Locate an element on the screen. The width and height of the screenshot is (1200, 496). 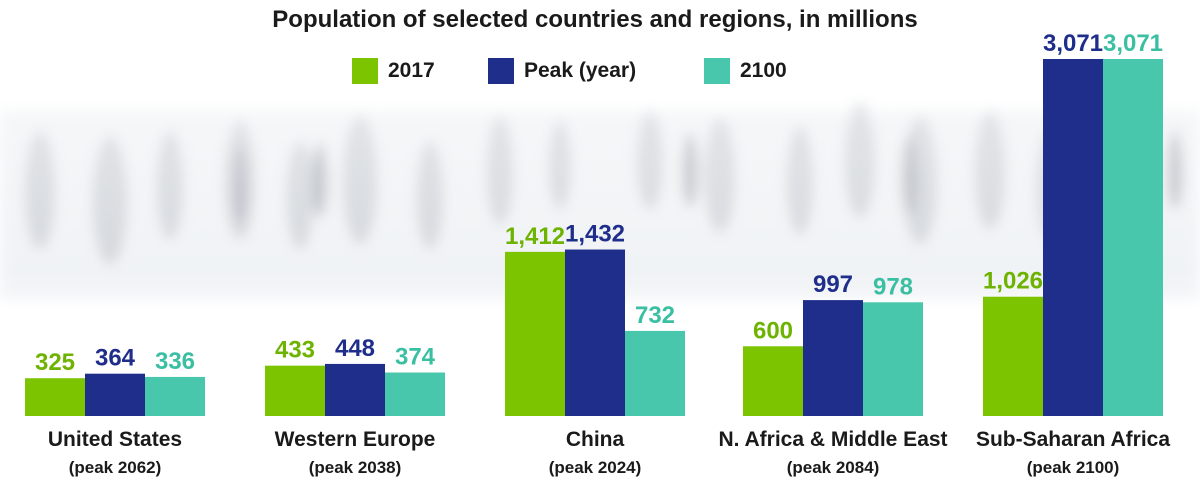
value-label-1-2: 374 is located at coordinates (415, 357).